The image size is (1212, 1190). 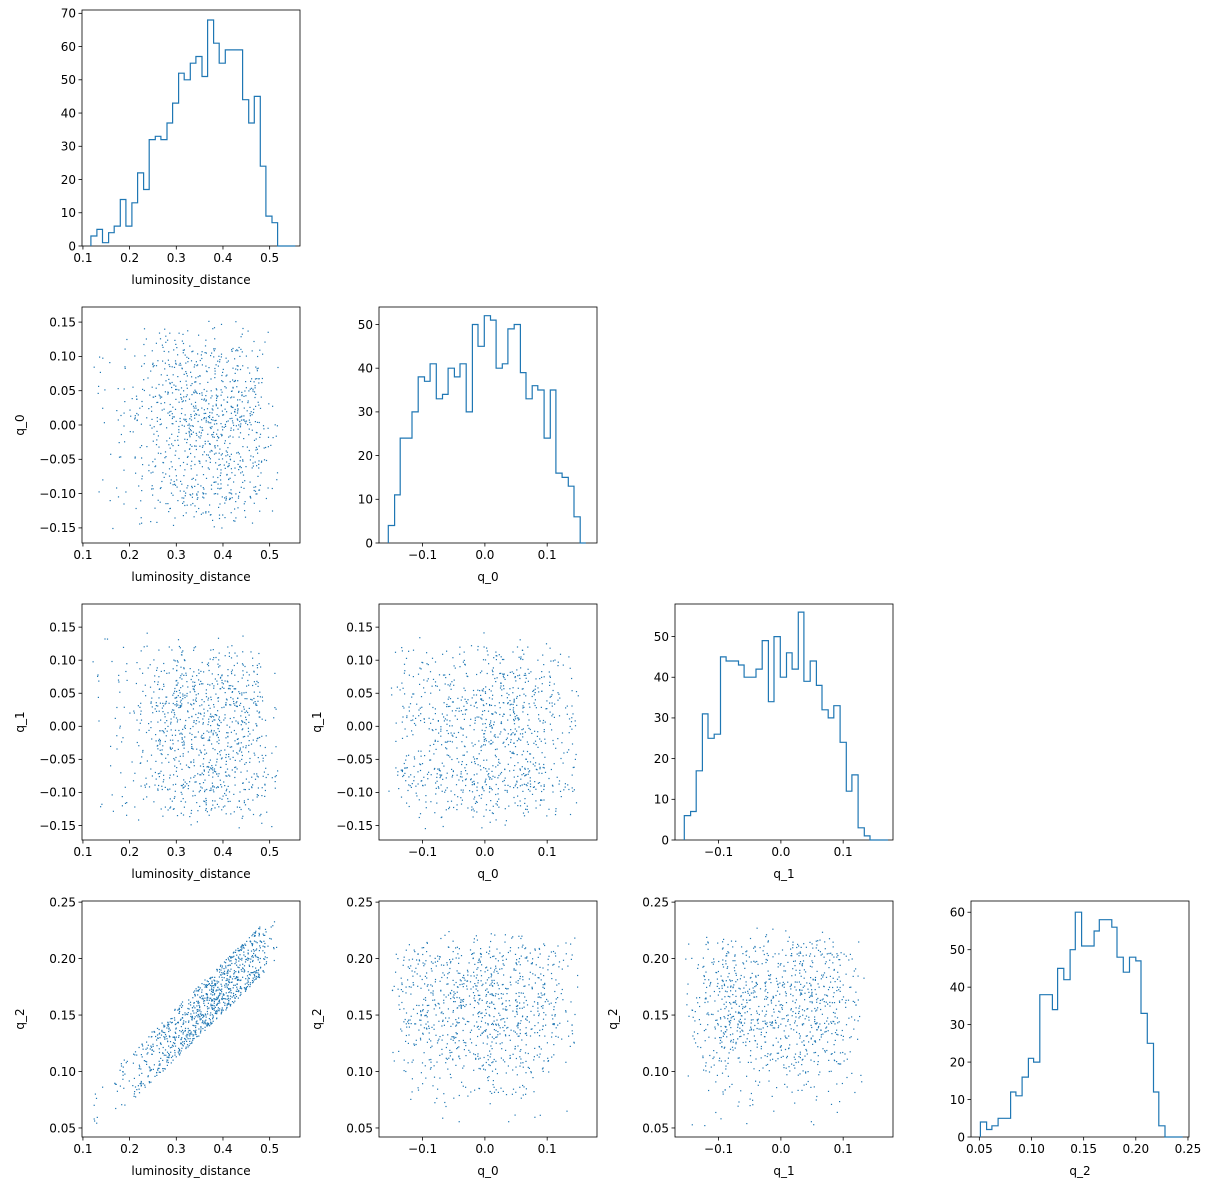 What do you see at coordinates (176, 852) in the screenshot?
I see `x-tick-label: 0.3` at bounding box center [176, 852].